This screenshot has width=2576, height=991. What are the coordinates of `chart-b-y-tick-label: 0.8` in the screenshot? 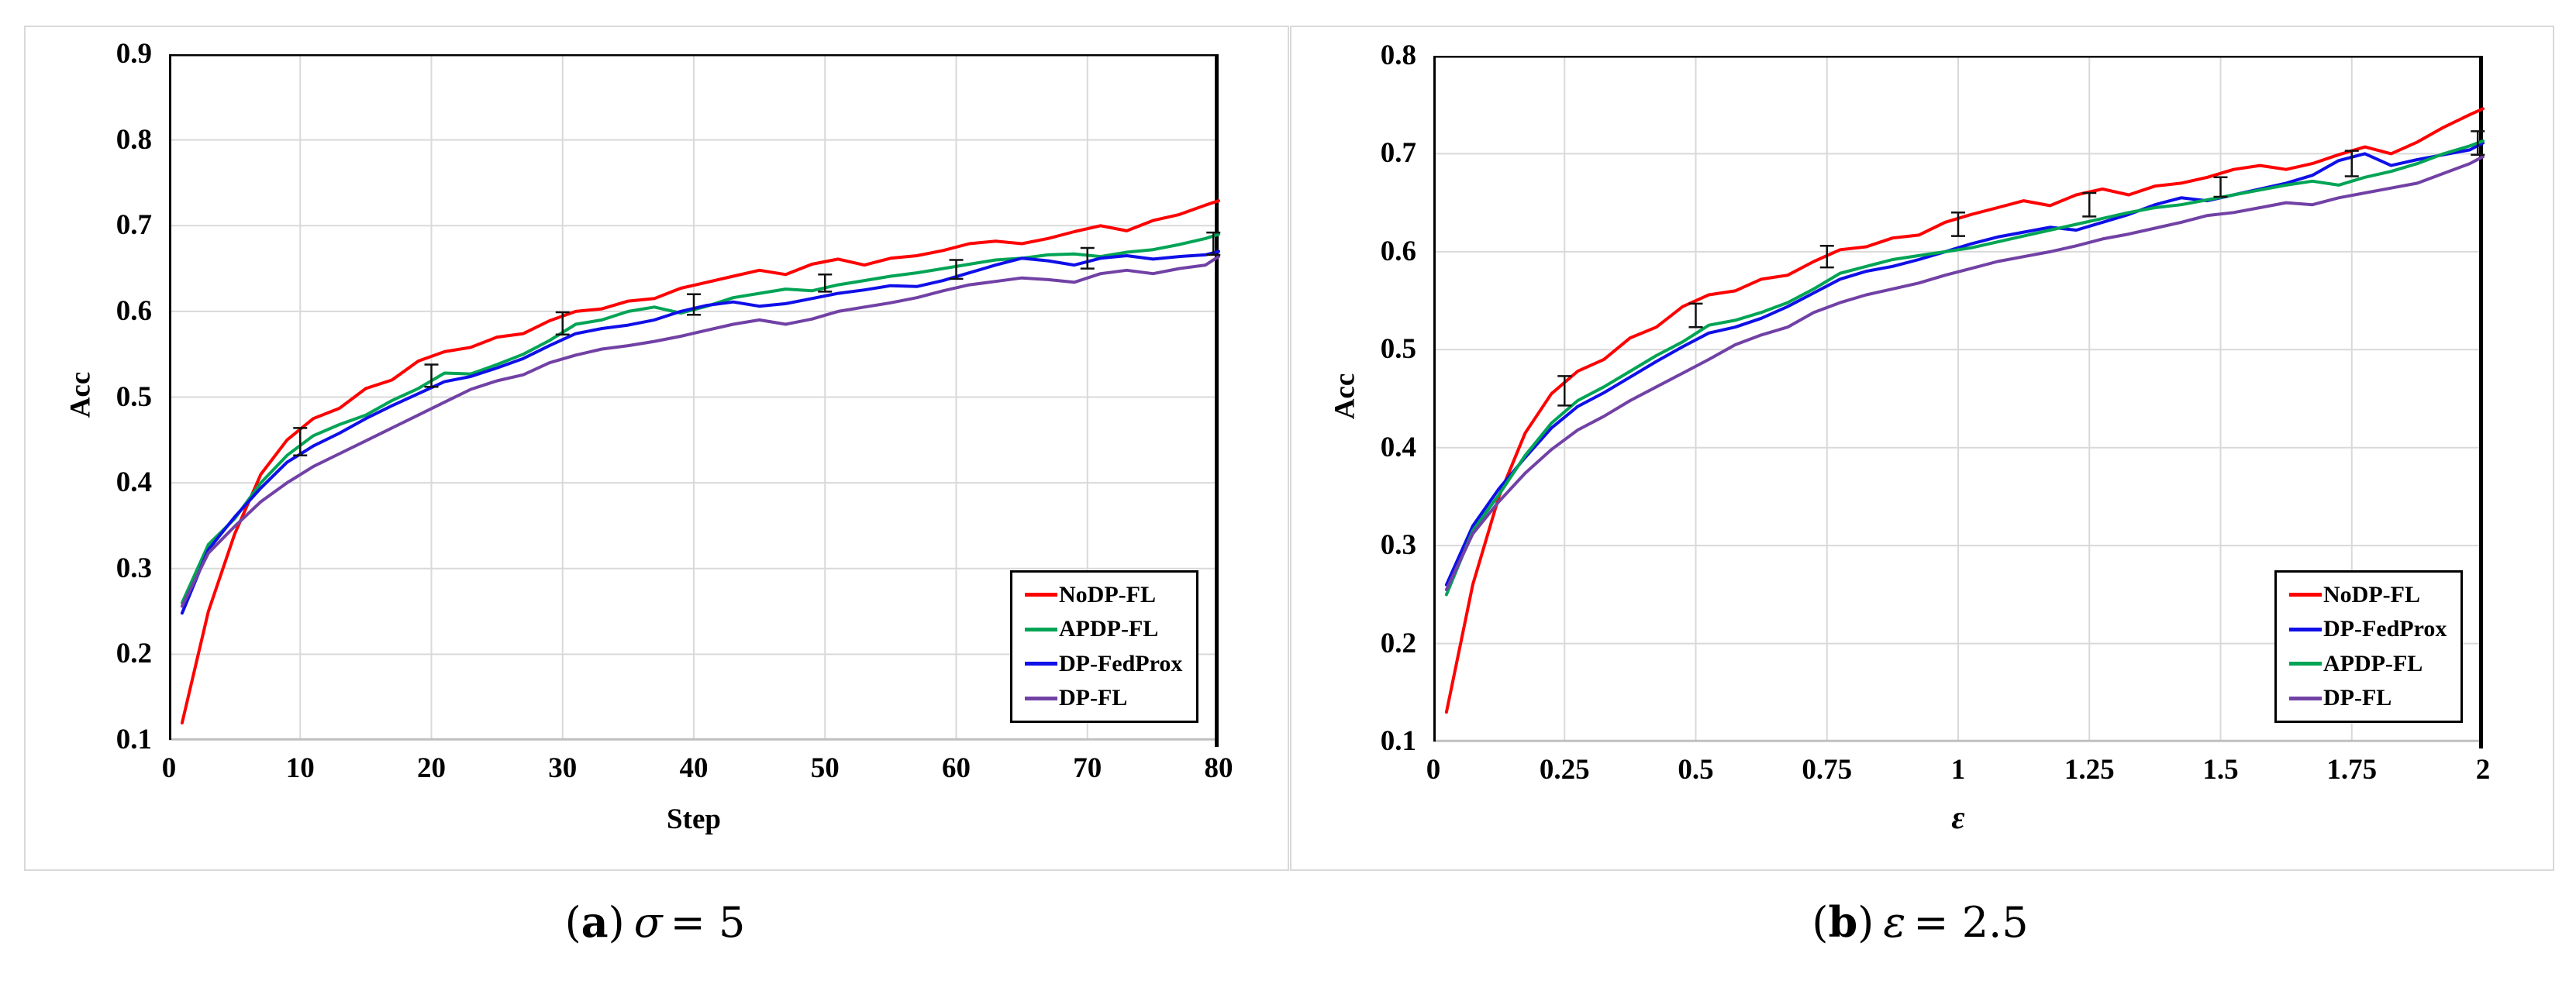 It's located at (1398, 55).